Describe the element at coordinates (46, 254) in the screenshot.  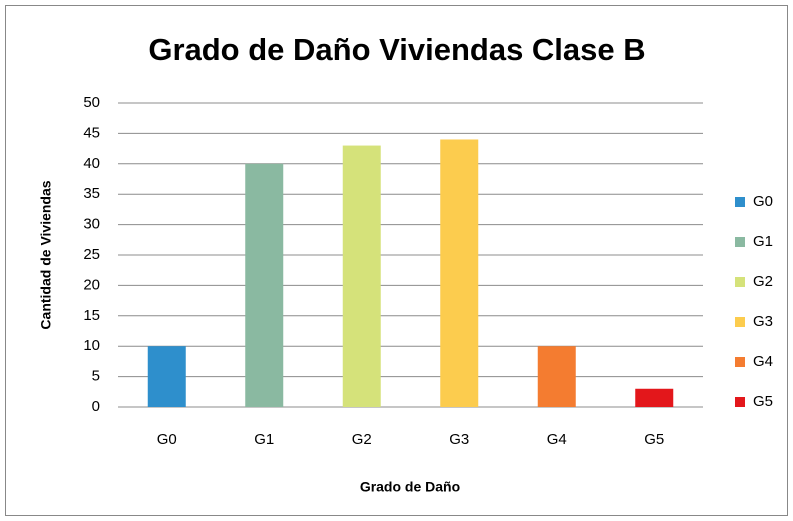
I see `y-axis-label: Cantidad de Viviendas` at that location.